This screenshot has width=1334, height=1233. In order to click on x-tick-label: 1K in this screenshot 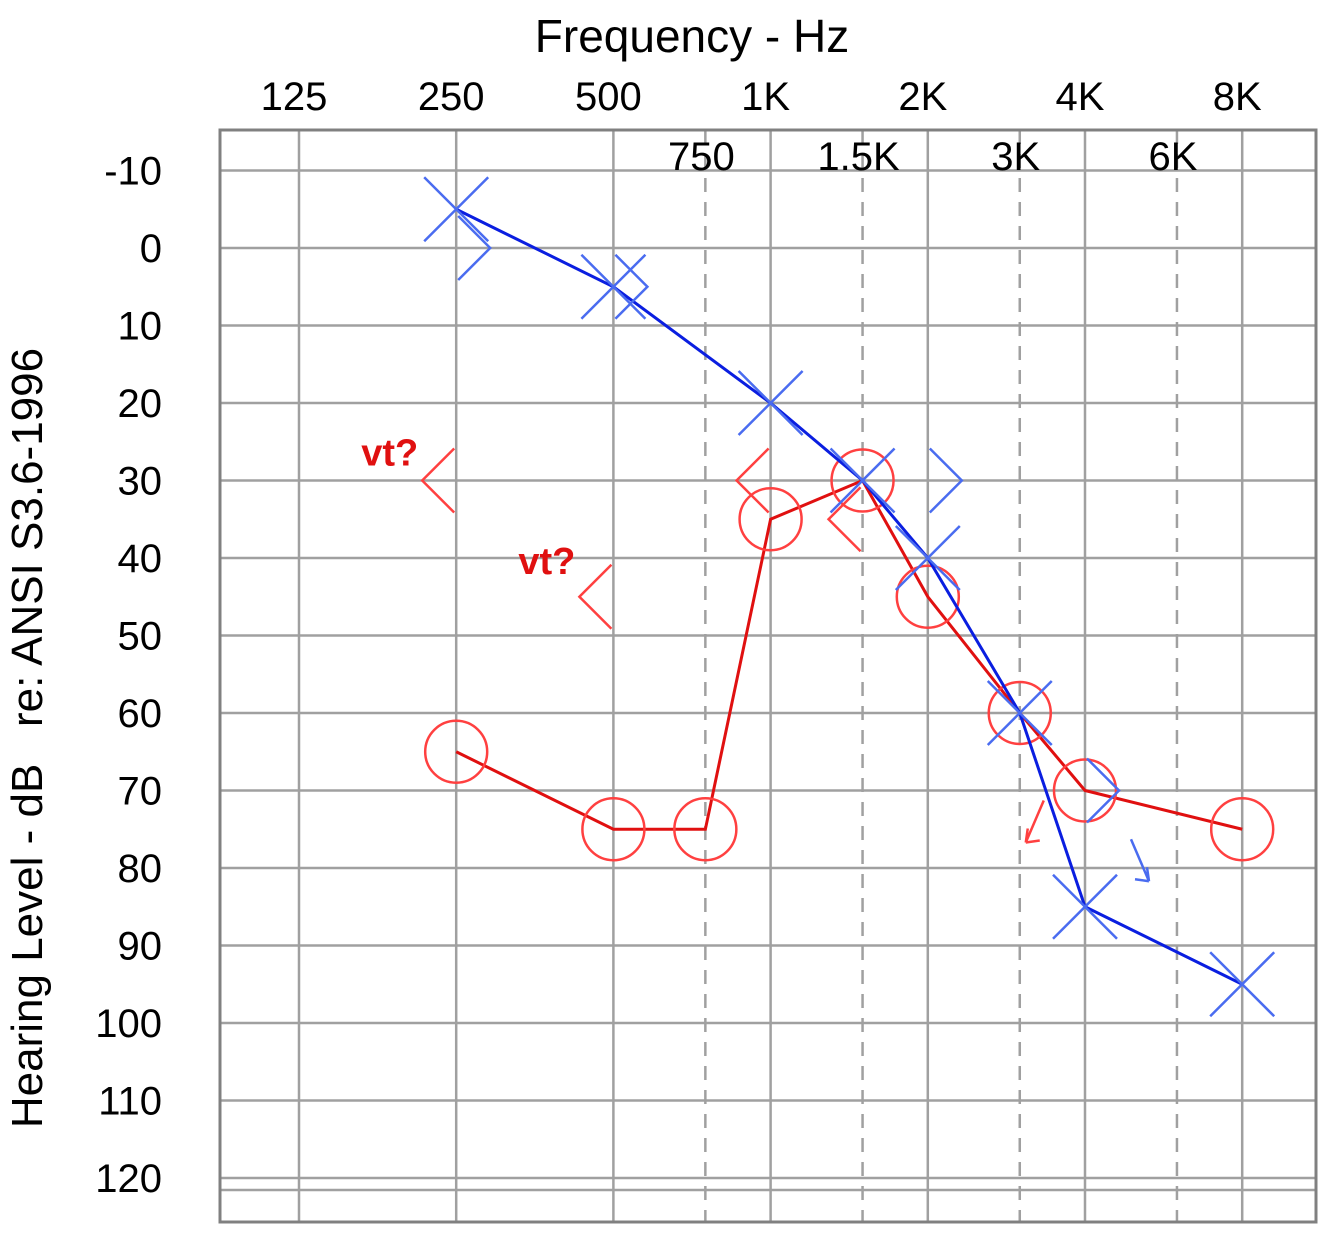, I will do `click(765, 97)`.